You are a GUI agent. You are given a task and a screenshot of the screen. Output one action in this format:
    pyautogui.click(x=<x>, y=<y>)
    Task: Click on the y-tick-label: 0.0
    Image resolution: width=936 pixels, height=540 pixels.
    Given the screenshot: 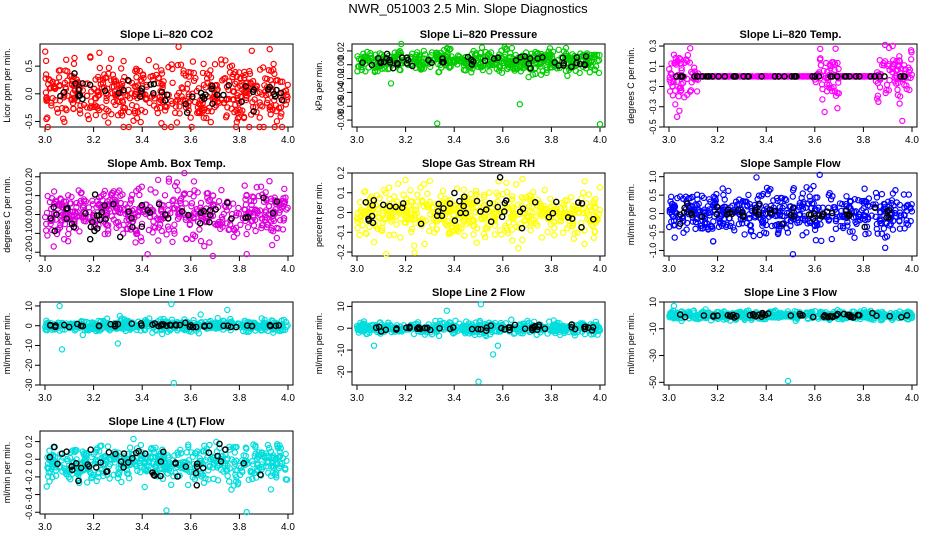 What is the action you would take?
    pyautogui.click(x=29, y=94)
    